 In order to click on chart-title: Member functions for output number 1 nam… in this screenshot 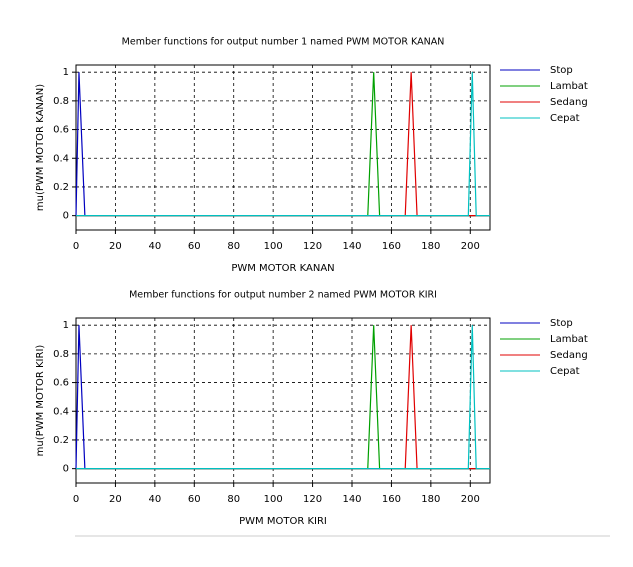, I will do `click(283, 42)`.